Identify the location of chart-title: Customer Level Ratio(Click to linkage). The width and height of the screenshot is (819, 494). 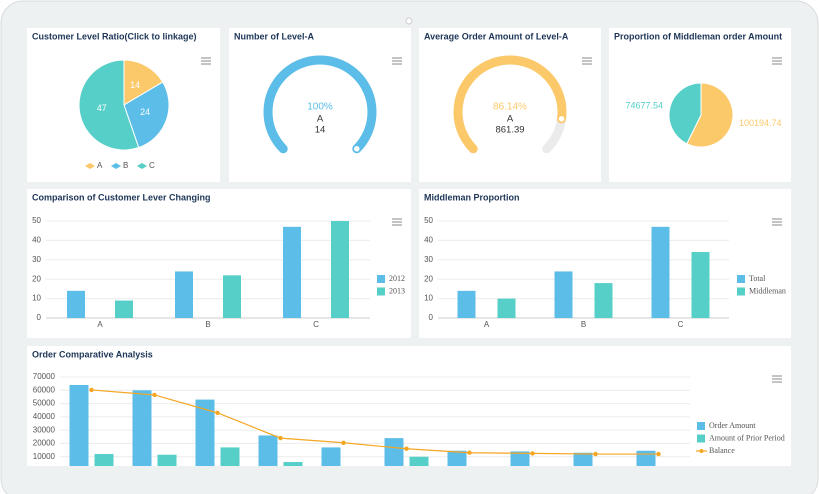
(114, 36).